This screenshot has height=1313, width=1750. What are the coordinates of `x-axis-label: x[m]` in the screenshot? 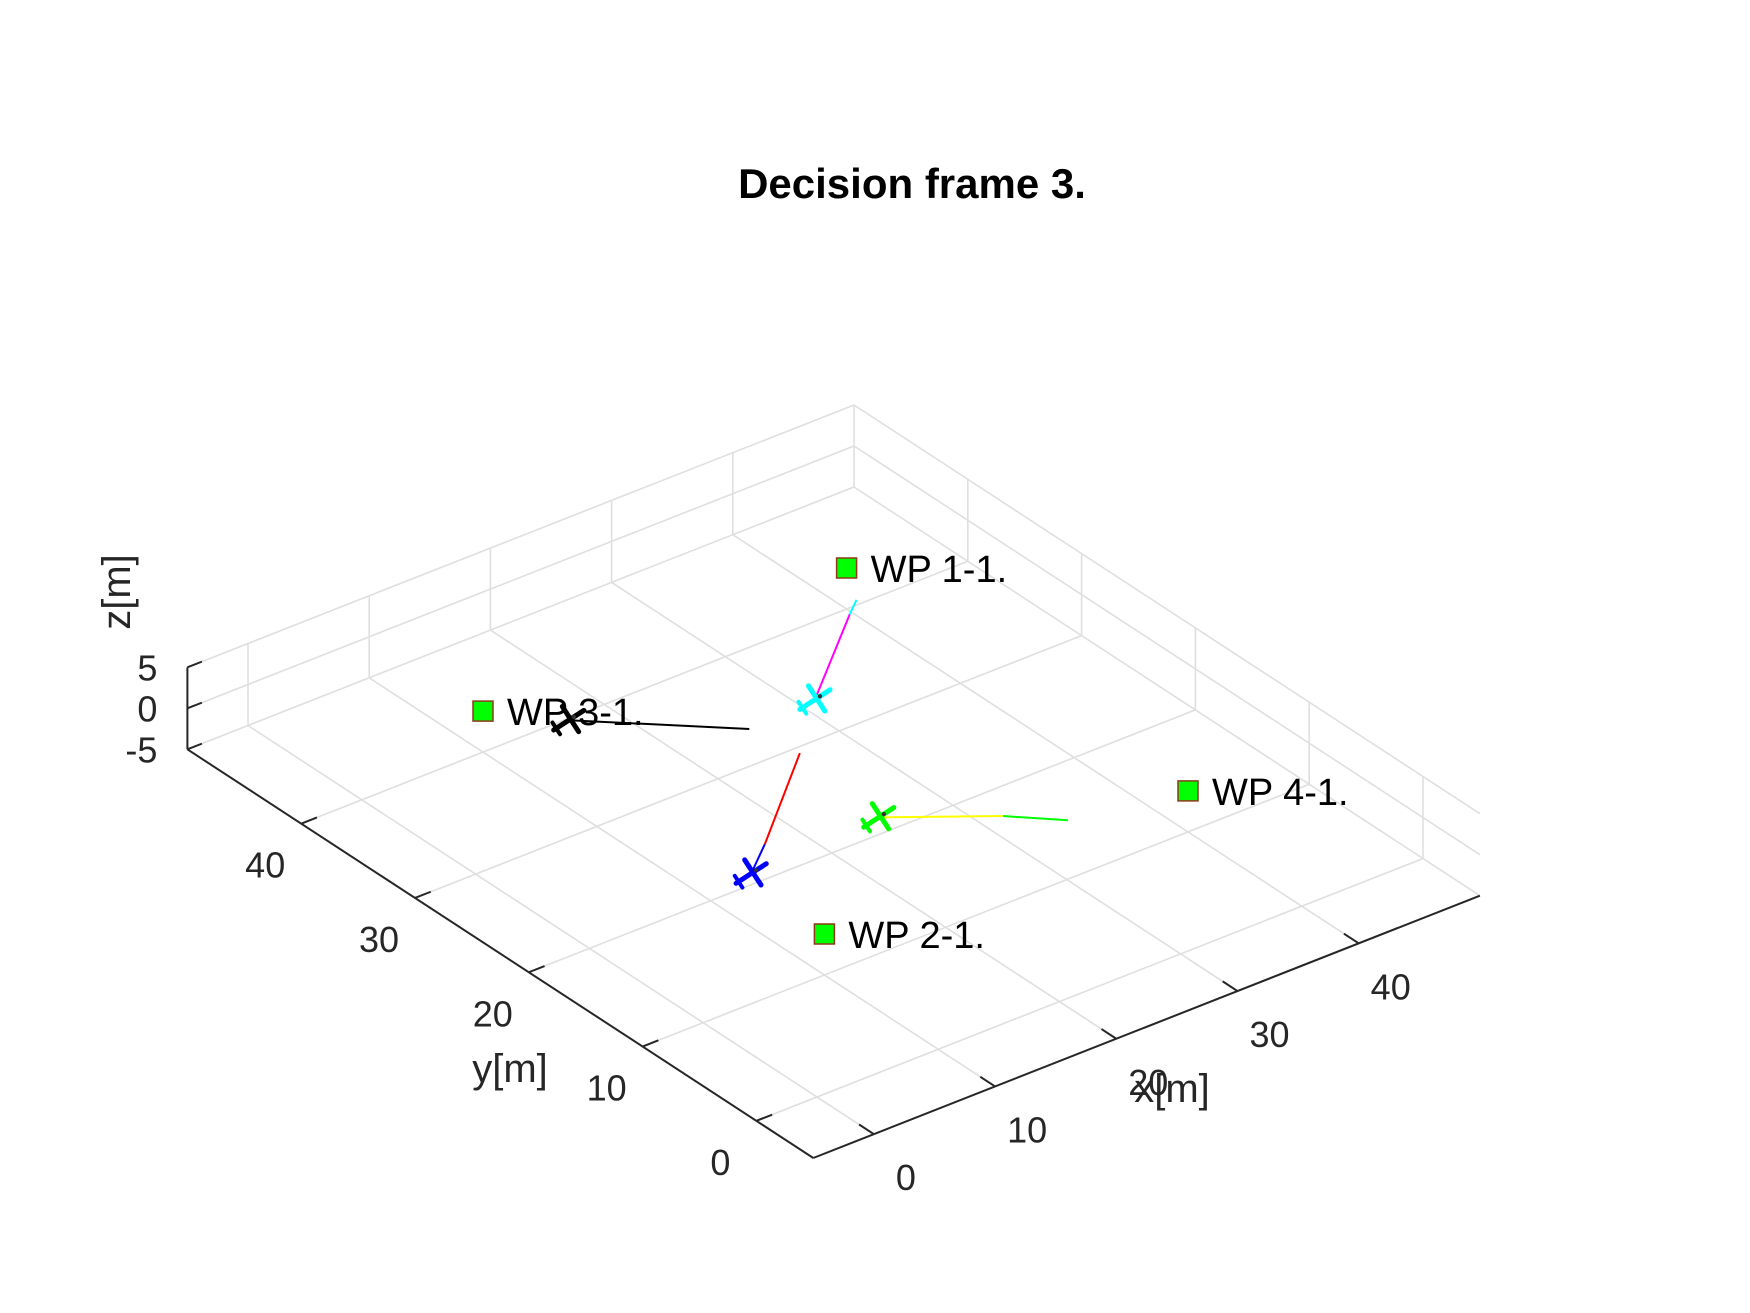 It's located at (1172, 1089).